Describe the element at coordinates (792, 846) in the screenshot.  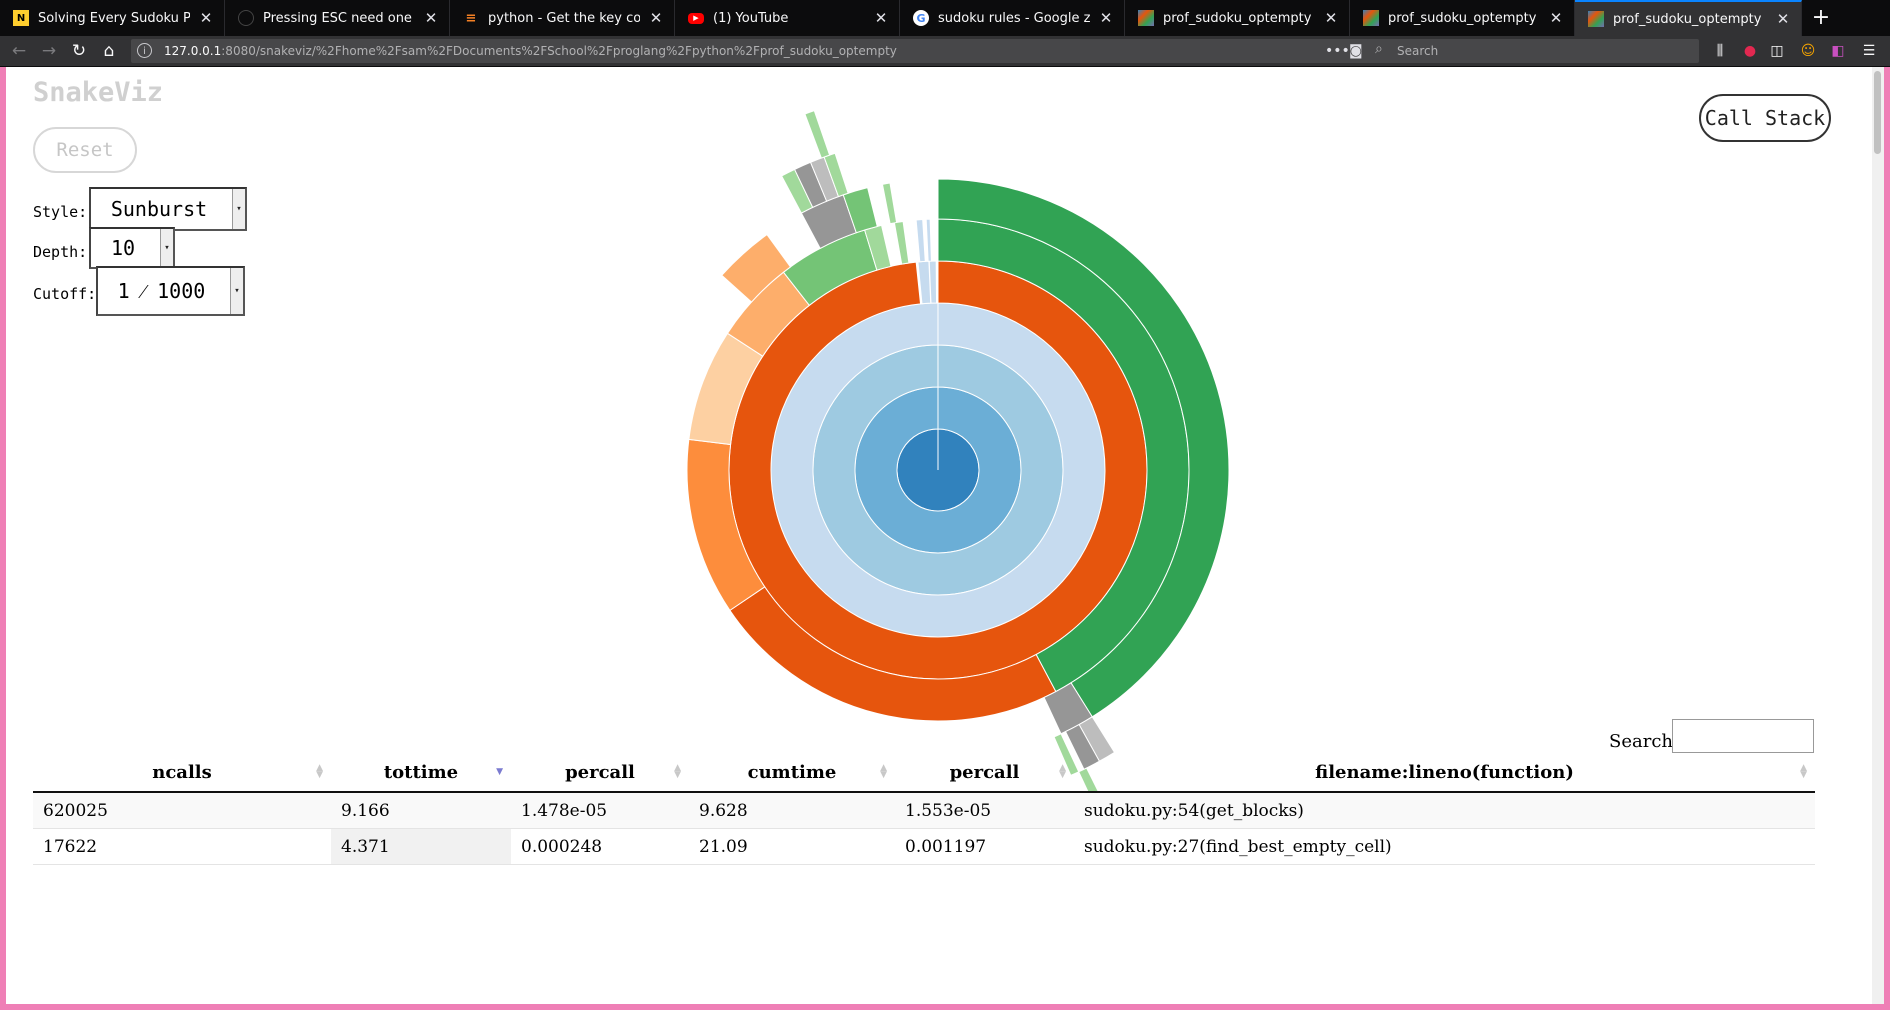
I see `cell-cumtime: 21.09` at that location.